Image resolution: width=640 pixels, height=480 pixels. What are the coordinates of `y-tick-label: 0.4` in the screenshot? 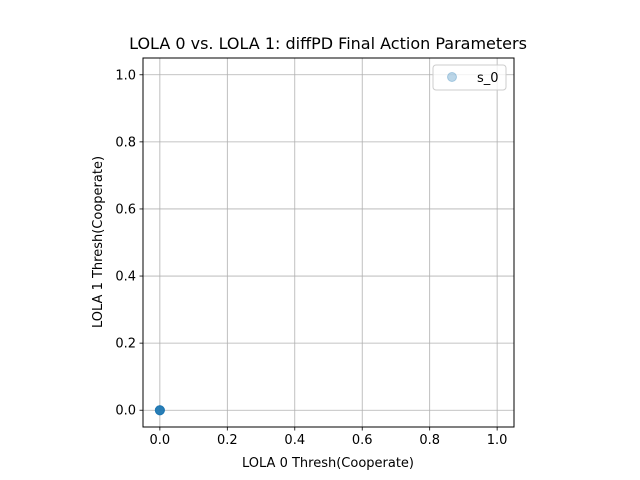 It's located at (125, 277).